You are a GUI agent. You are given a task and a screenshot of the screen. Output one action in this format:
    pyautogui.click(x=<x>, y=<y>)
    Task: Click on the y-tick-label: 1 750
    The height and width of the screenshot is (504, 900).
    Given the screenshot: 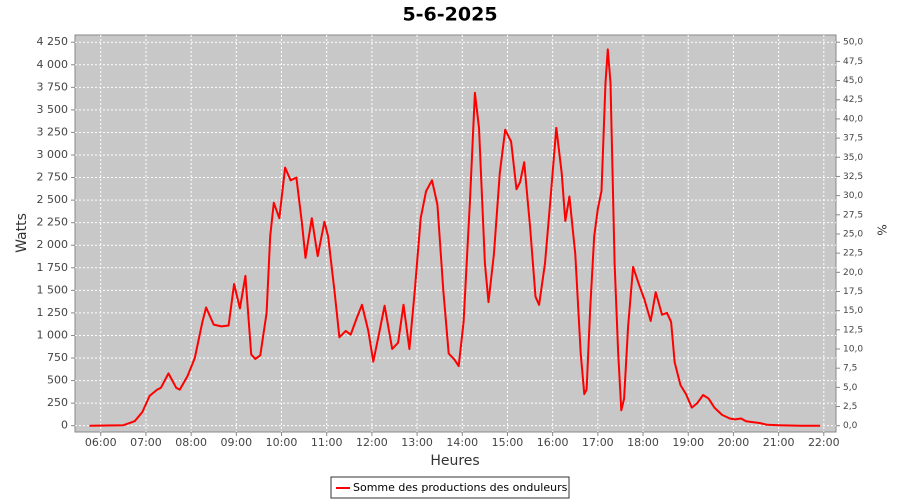 What is the action you would take?
    pyautogui.click(x=53, y=267)
    